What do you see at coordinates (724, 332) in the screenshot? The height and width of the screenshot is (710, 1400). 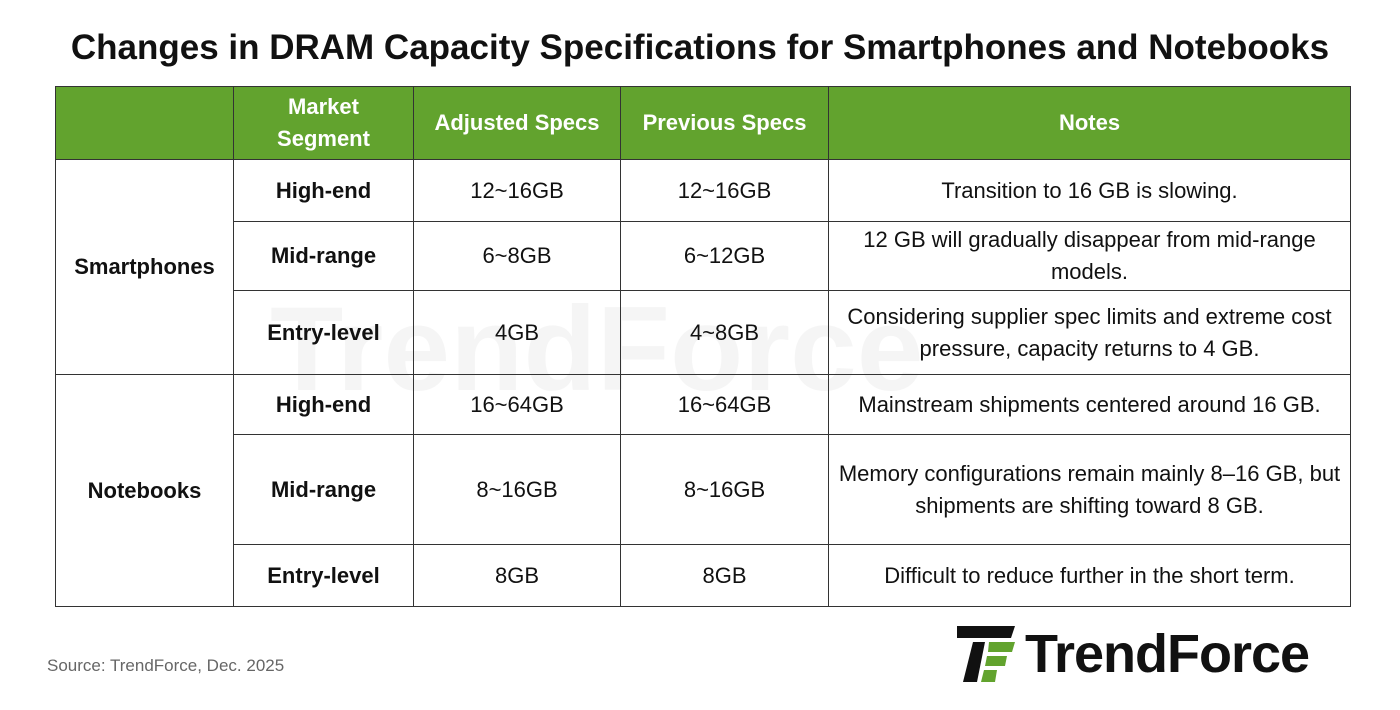 I see `spec-cell: 4~8GB` at bounding box center [724, 332].